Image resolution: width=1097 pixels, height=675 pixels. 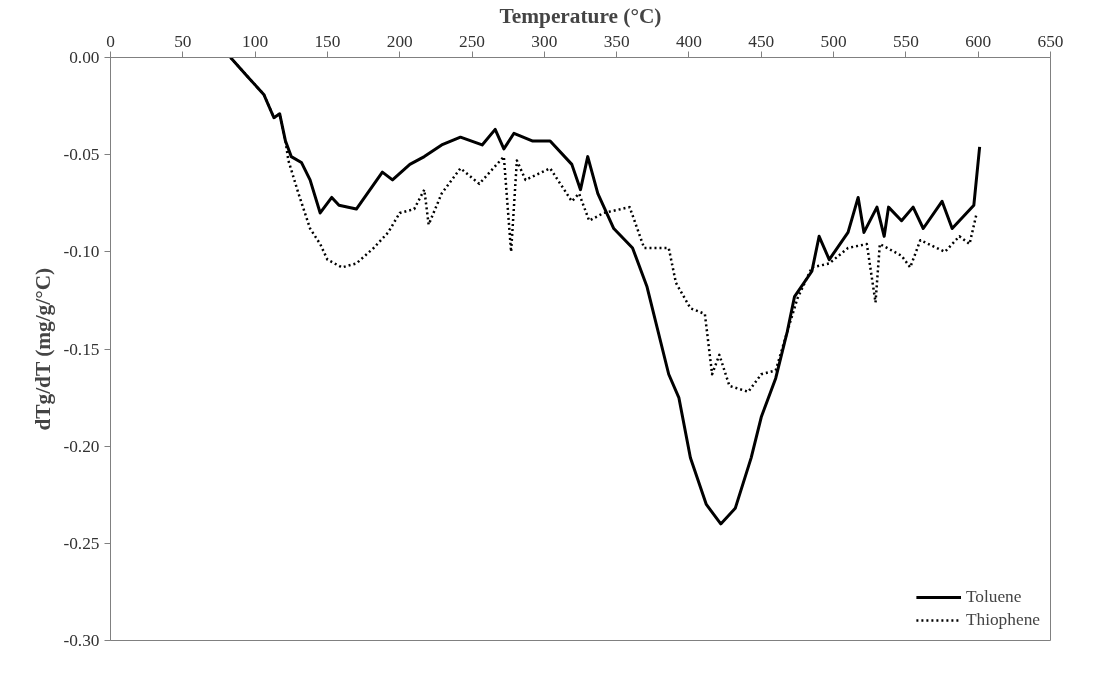 I want to click on y-tick-label: -0.05, so click(x=81, y=155).